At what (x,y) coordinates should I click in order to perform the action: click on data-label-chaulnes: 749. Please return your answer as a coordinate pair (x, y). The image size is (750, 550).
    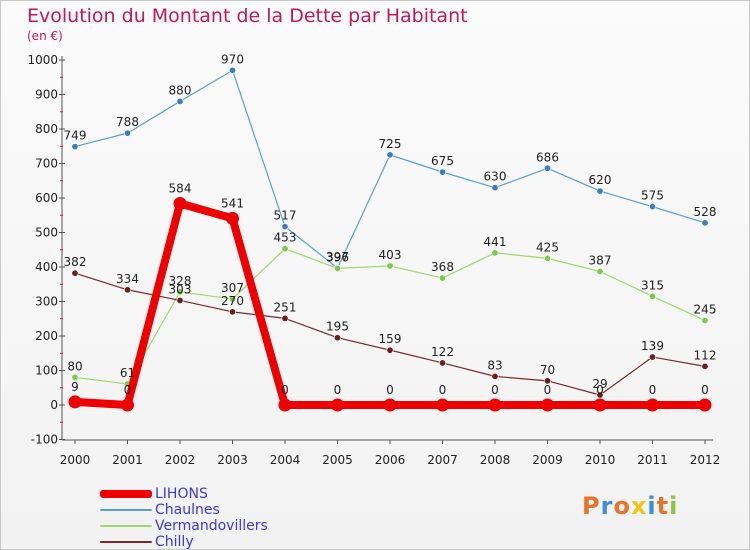
    Looking at the image, I should click on (75, 136).